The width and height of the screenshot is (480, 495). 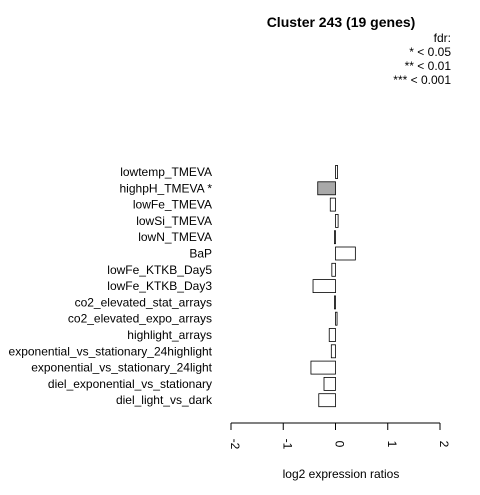 I want to click on legend-entry-fdr-005: * < 0.05, so click(x=430, y=52).